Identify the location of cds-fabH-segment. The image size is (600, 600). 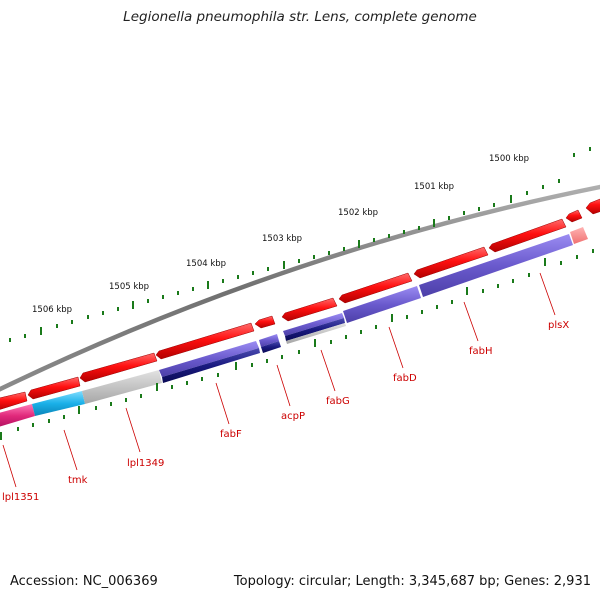
(496, 265).